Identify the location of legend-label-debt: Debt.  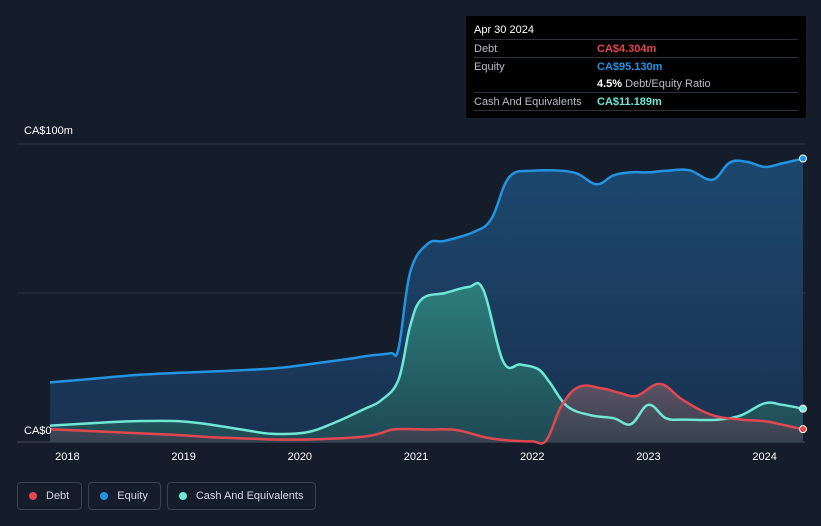
(58, 496).